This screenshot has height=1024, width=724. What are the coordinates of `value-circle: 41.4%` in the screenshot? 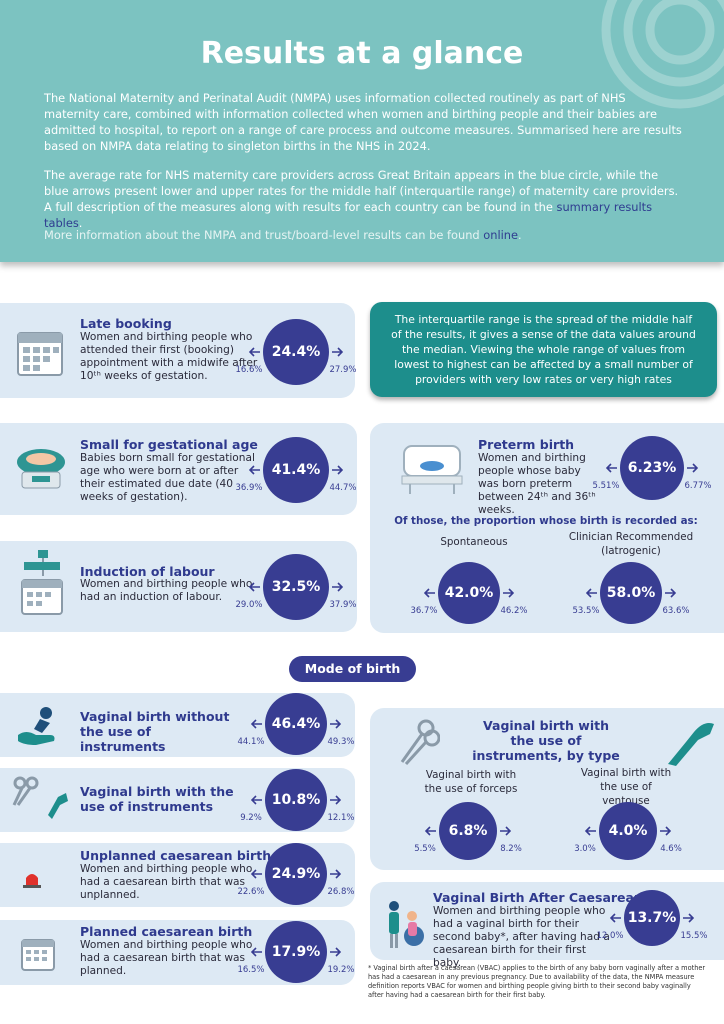 It's located at (296, 470).